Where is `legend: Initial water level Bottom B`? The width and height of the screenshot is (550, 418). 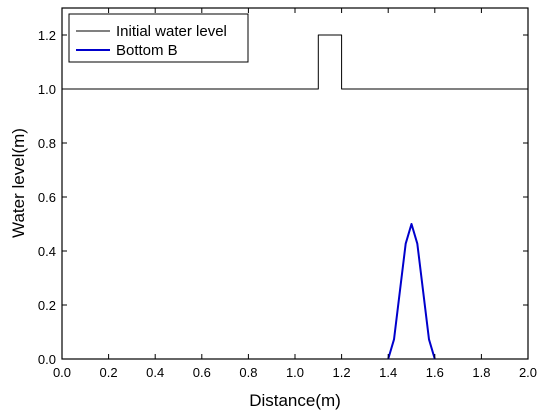 legend: Initial water level Bottom B is located at coordinates (158, 38).